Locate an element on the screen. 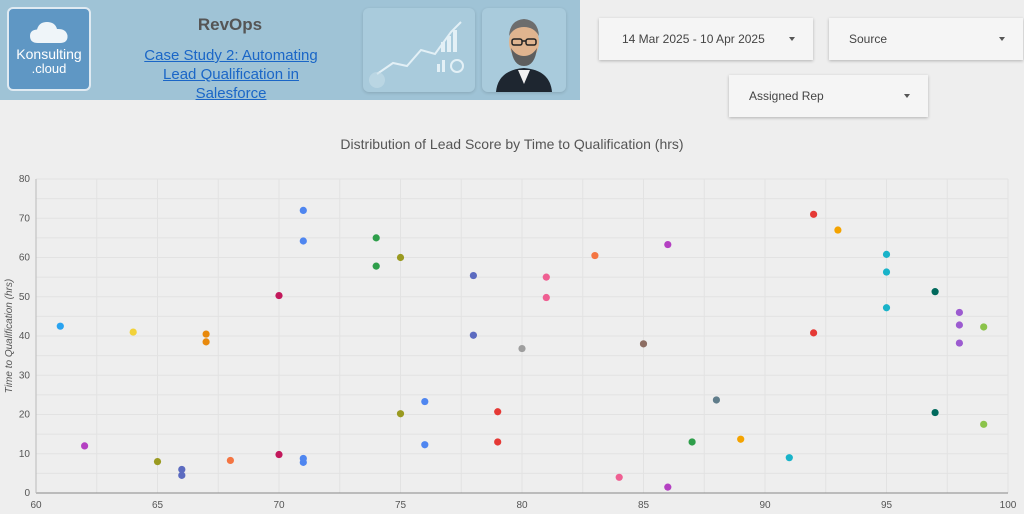  assigned-rep-dropdown: Assigned Rep is located at coordinates (828, 96).